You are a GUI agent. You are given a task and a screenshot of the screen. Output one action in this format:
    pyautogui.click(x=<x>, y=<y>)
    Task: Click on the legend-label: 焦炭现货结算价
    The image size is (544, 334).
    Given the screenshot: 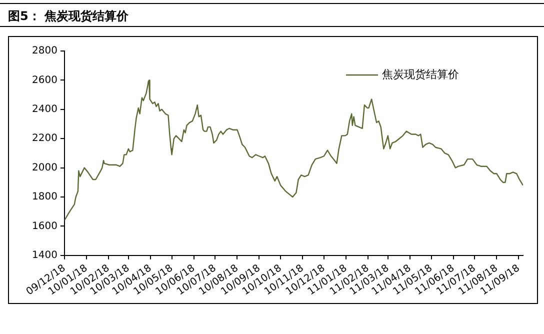 What is the action you would take?
    pyautogui.click(x=420, y=74)
    